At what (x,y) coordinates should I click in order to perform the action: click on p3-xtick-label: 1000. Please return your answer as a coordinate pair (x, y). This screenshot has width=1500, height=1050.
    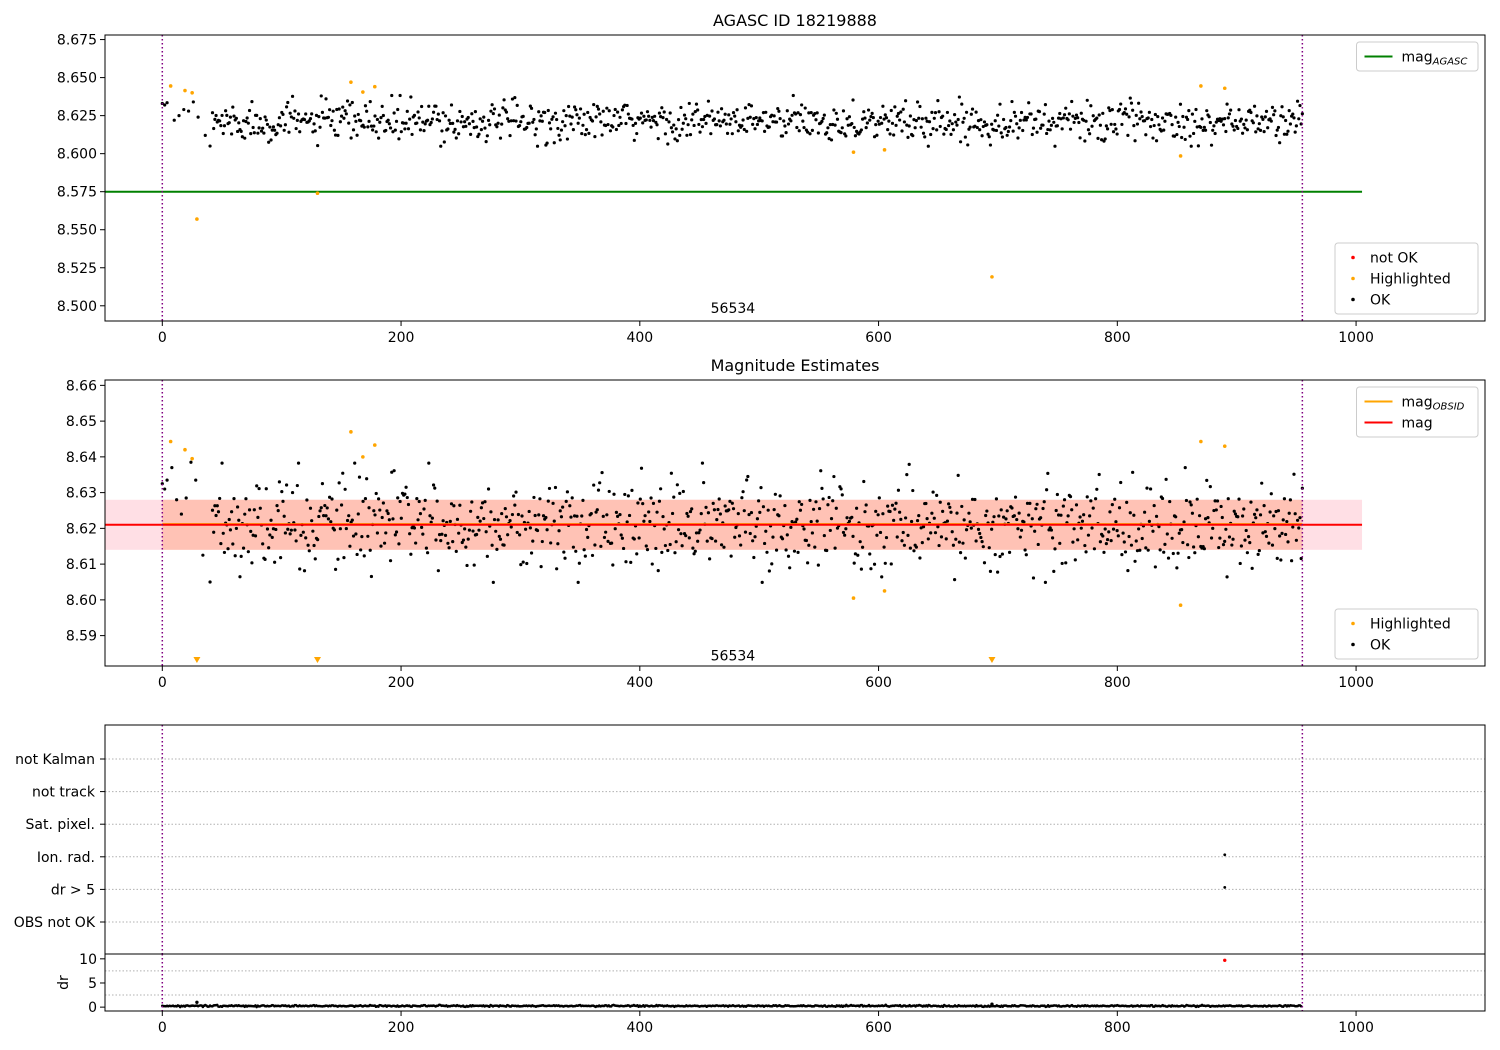
    Looking at the image, I should click on (1356, 1028).